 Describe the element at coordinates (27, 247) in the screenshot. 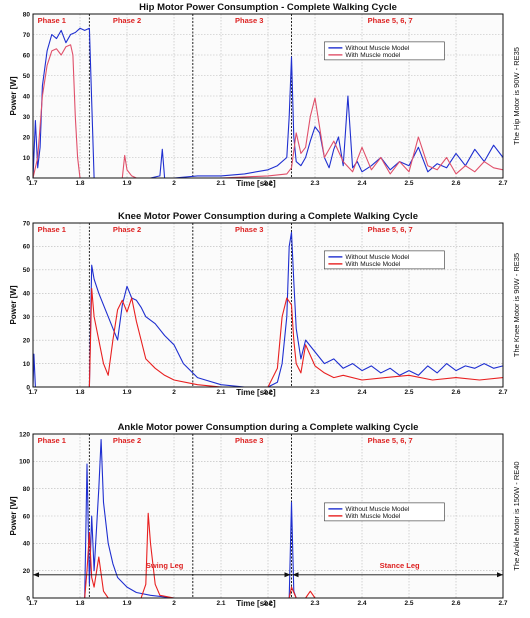

I see `knee-y-tick-label: 60` at that location.